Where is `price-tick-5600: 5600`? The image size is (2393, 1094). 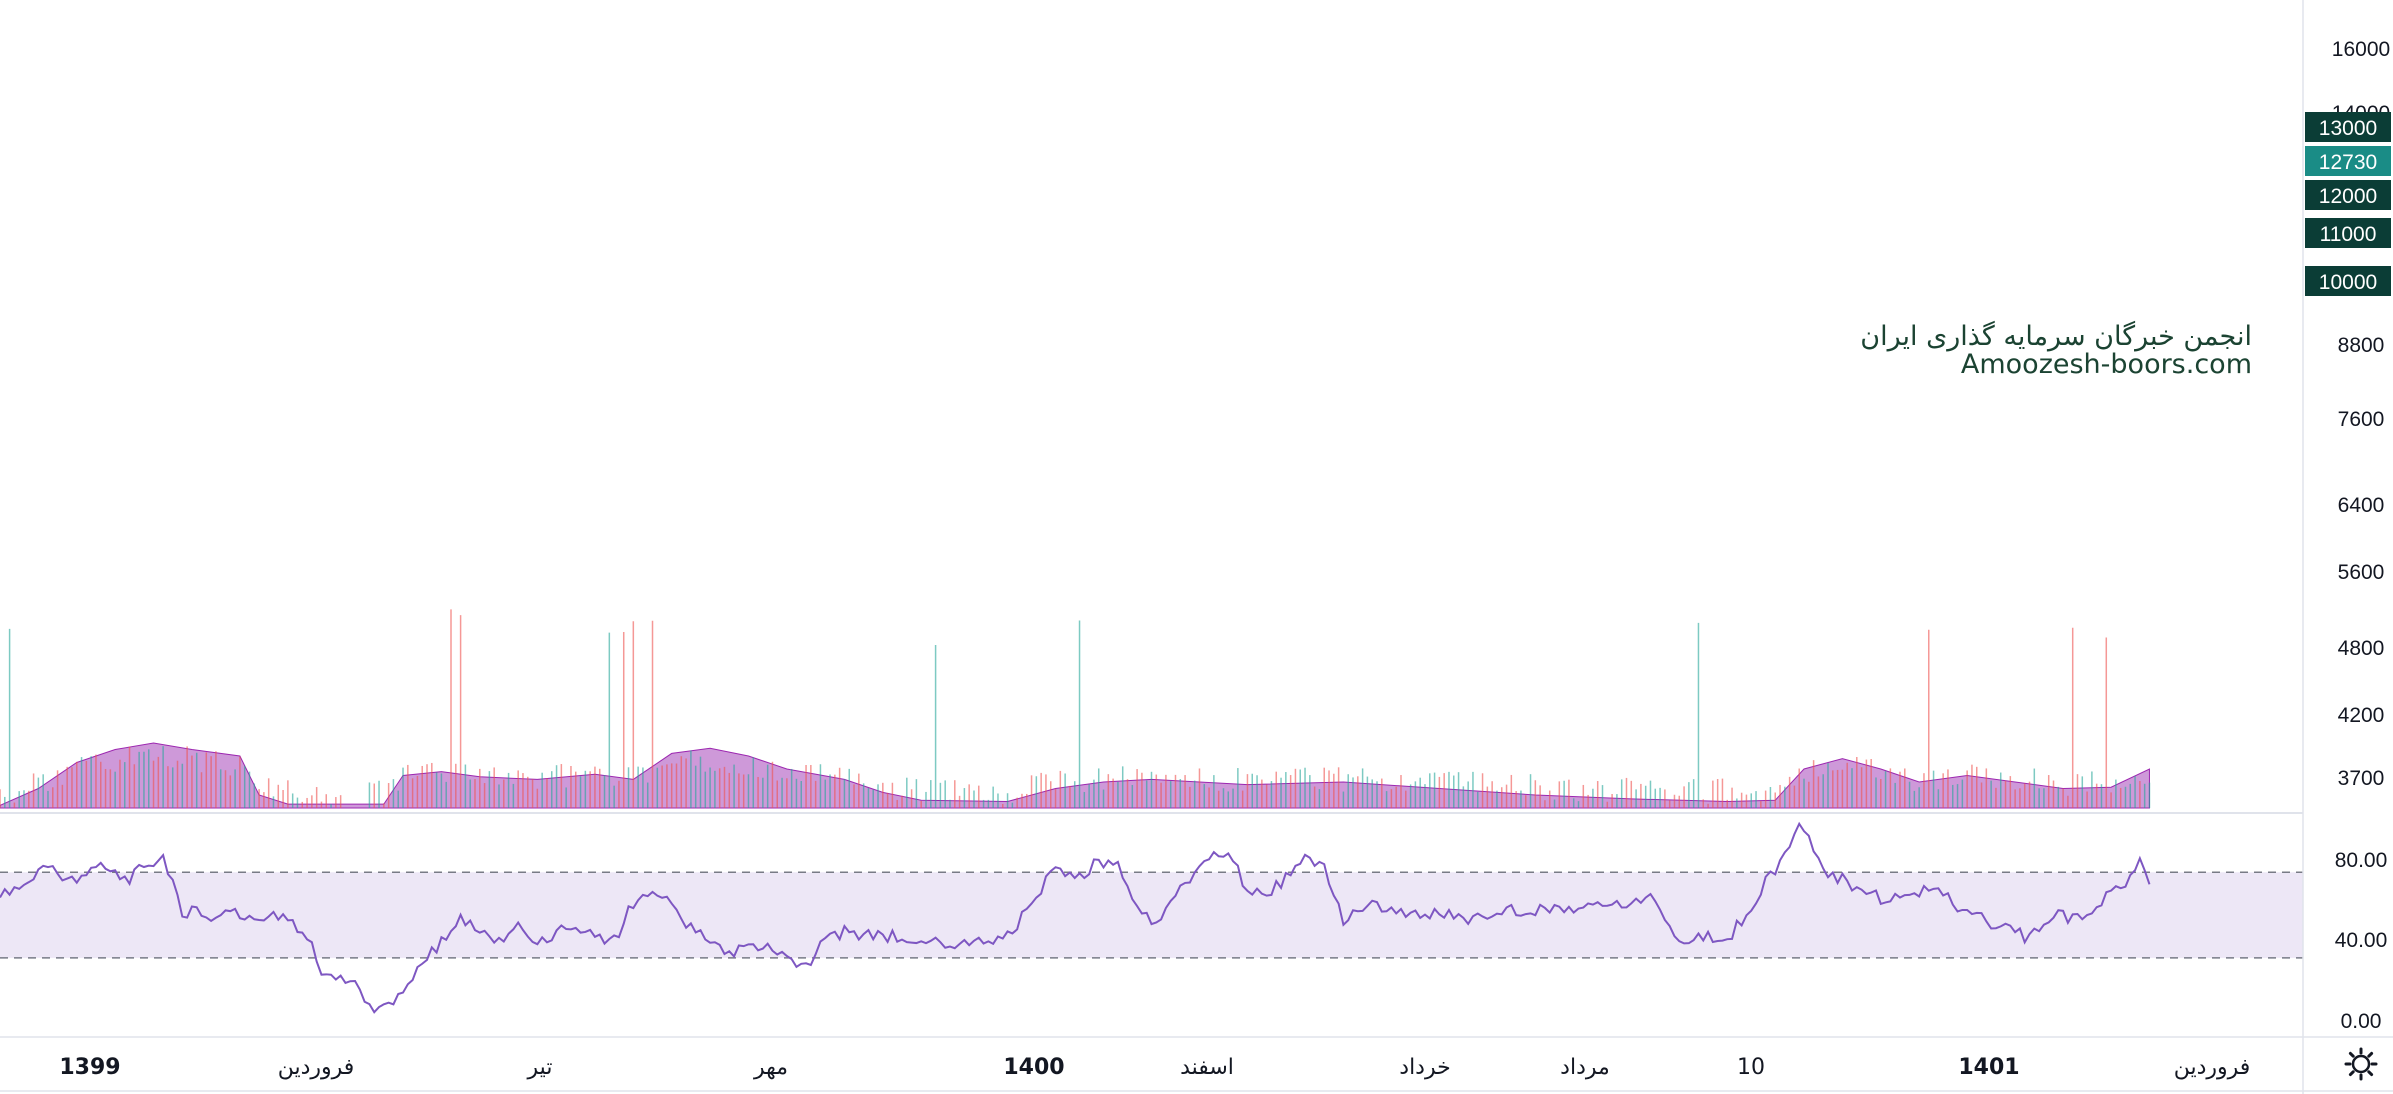 price-tick-5600: 5600 is located at coordinates (2361, 572).